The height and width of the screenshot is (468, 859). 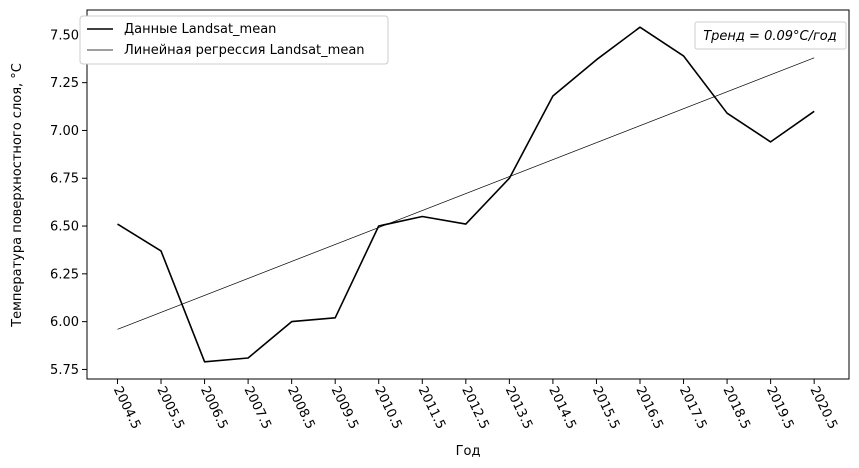 What do you see at coordinates (468, 451) in the screenshot?
I see `x-axis-label: Год` at bounding box center [468, 451].